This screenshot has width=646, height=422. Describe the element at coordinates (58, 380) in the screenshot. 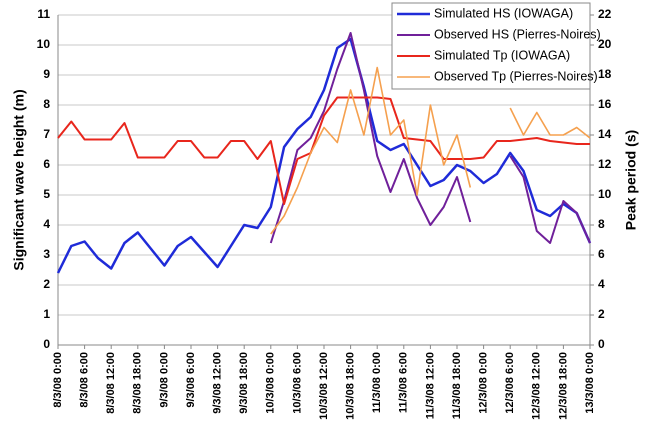

I see `x-tick-label: 8/3/08 0:00` at that location.